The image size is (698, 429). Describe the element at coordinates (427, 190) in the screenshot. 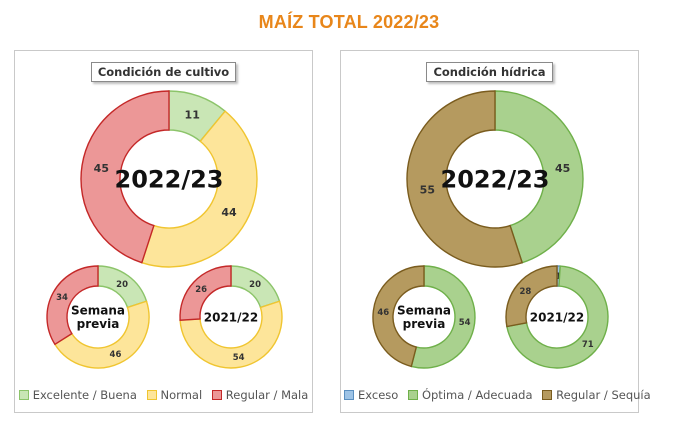

I see `slice-value-label: 55` at that location.